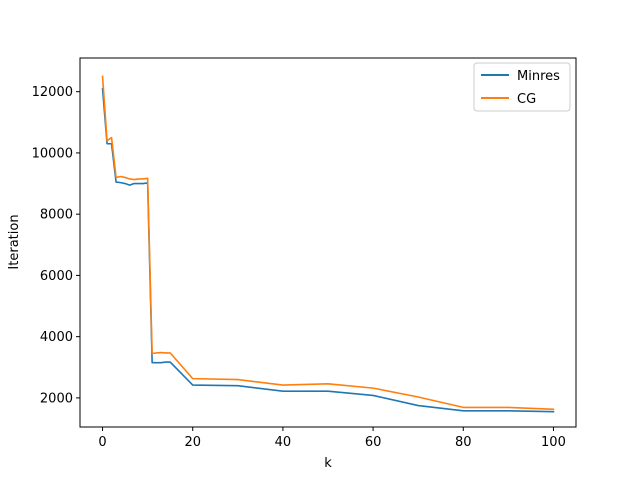 The height and width of the screenshot is (480, 640). What do you see at coordinates (522, 87) in the screenshot?
I see `legend: Minres CG` at bounding box center [522, 87].